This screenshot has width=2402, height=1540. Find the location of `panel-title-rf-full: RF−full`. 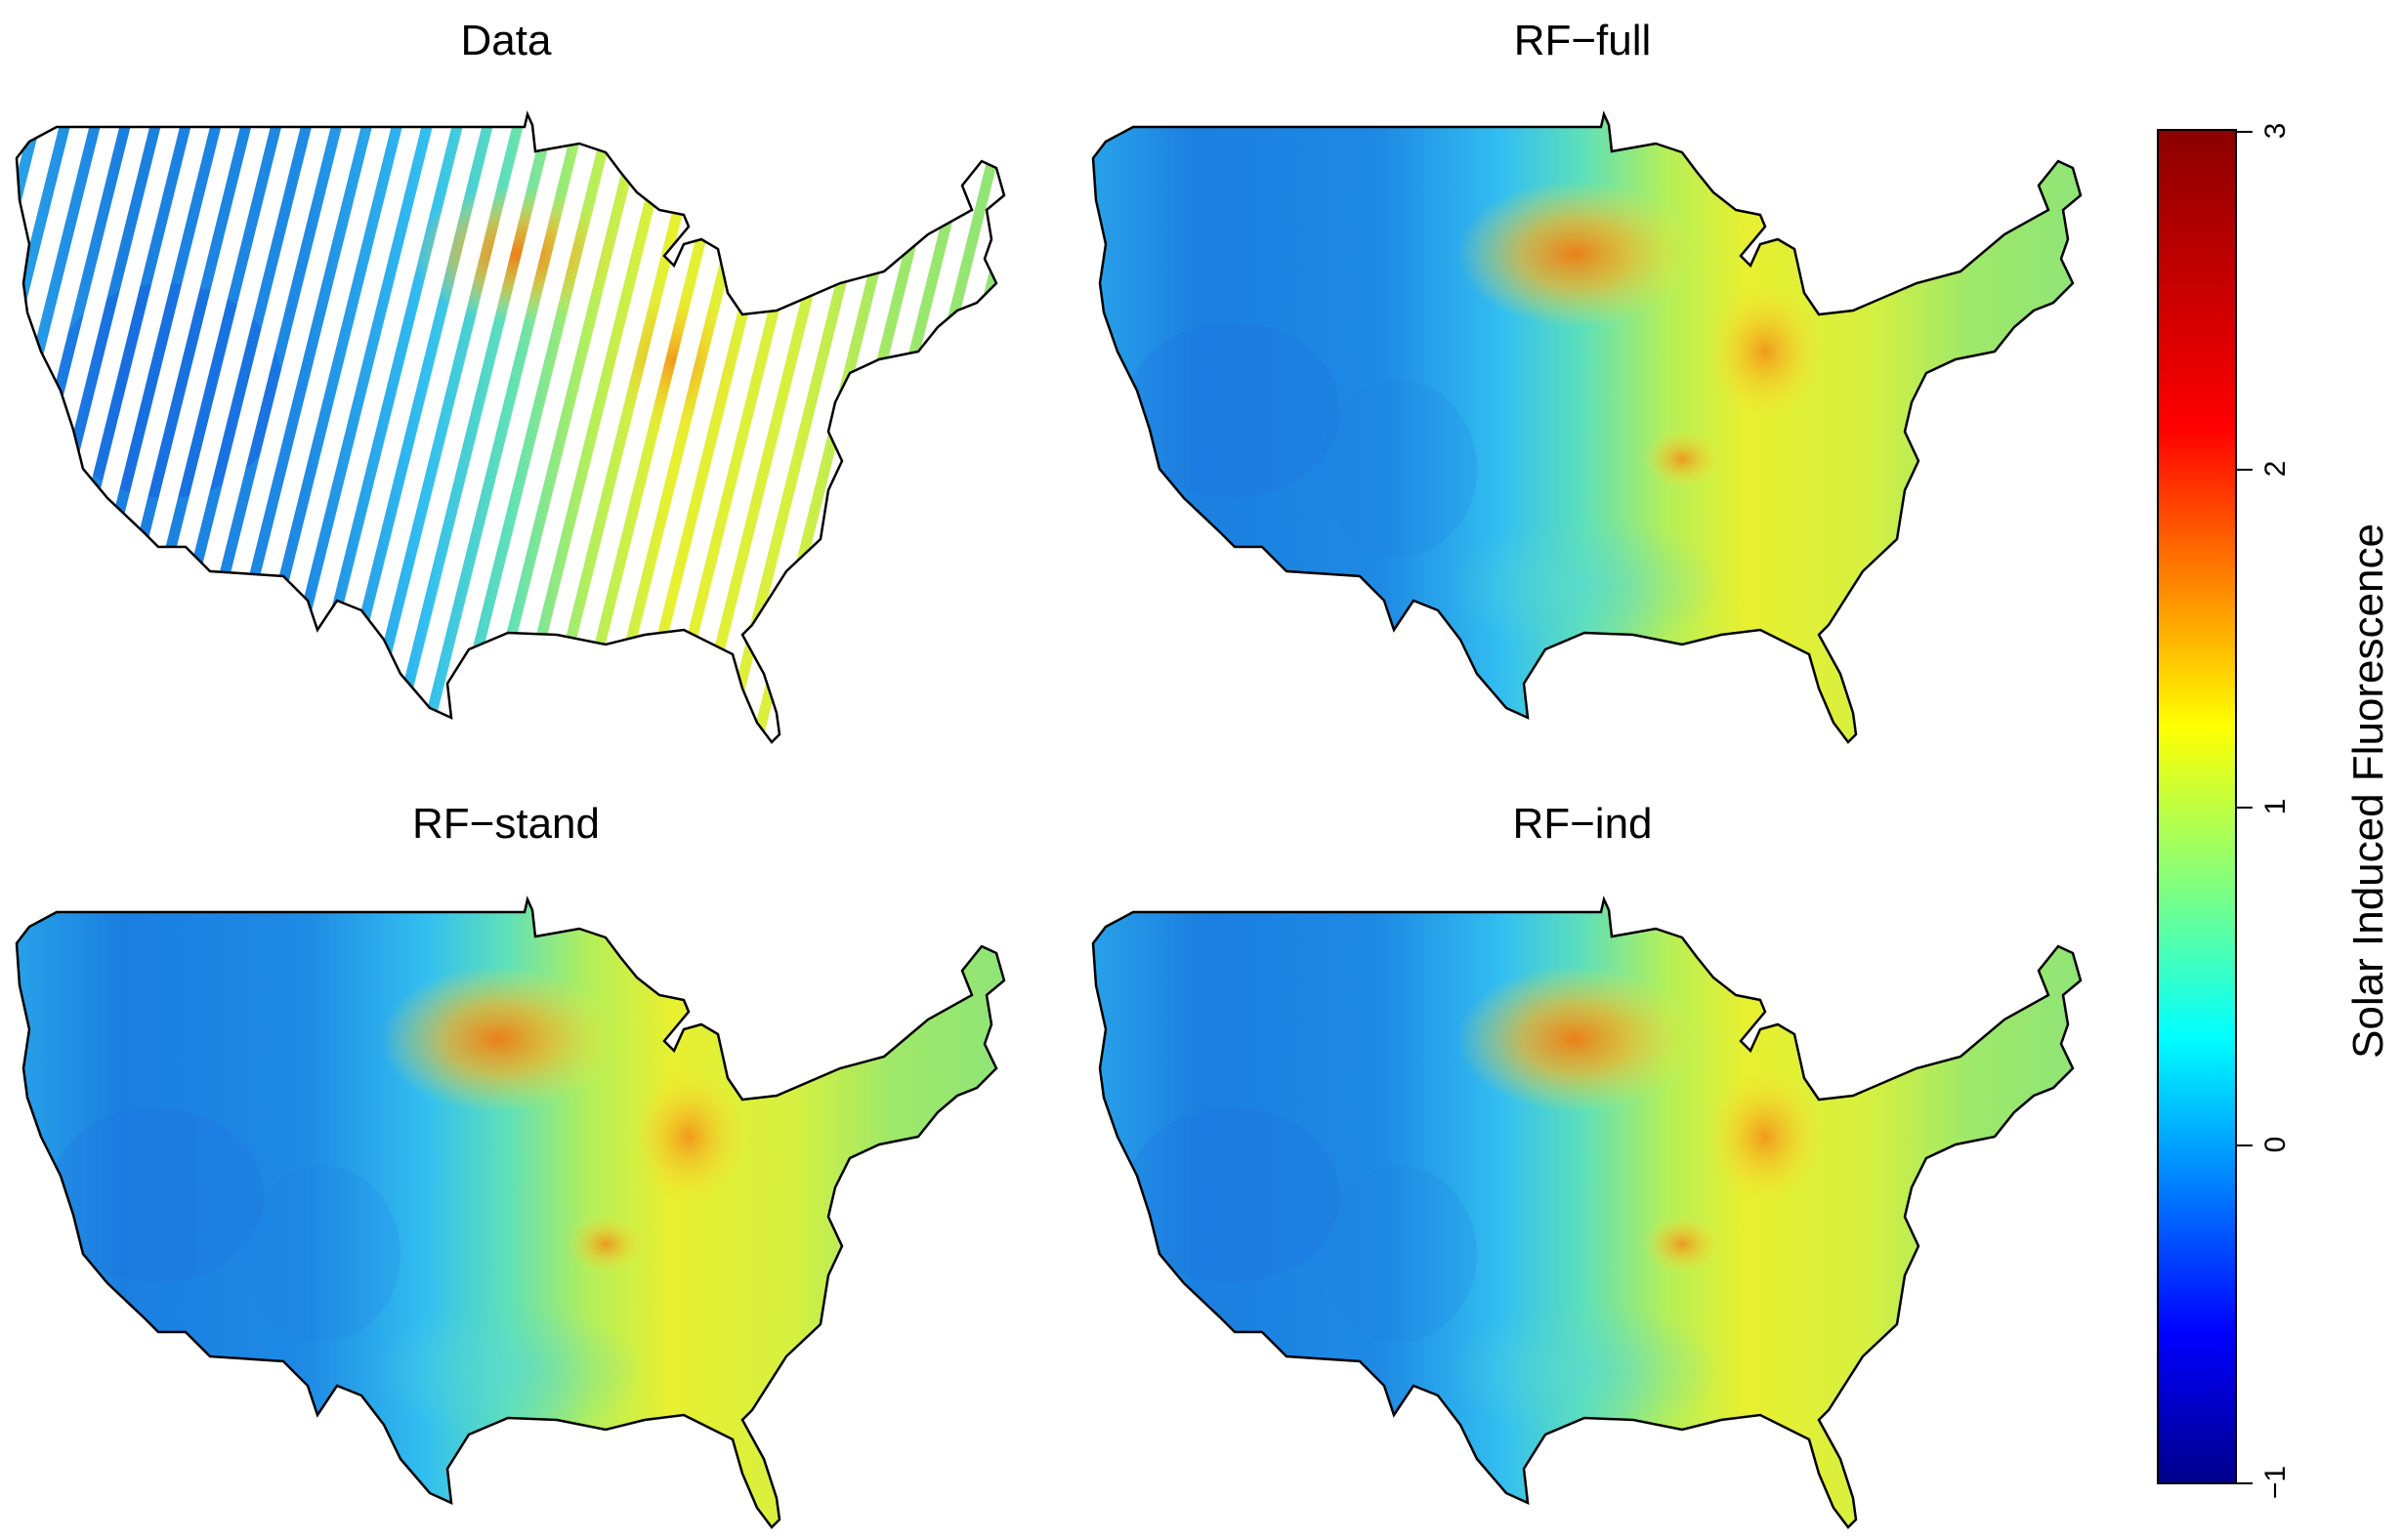

panel-title-rf-full: RF−full is located at coordinates (1582, 40).